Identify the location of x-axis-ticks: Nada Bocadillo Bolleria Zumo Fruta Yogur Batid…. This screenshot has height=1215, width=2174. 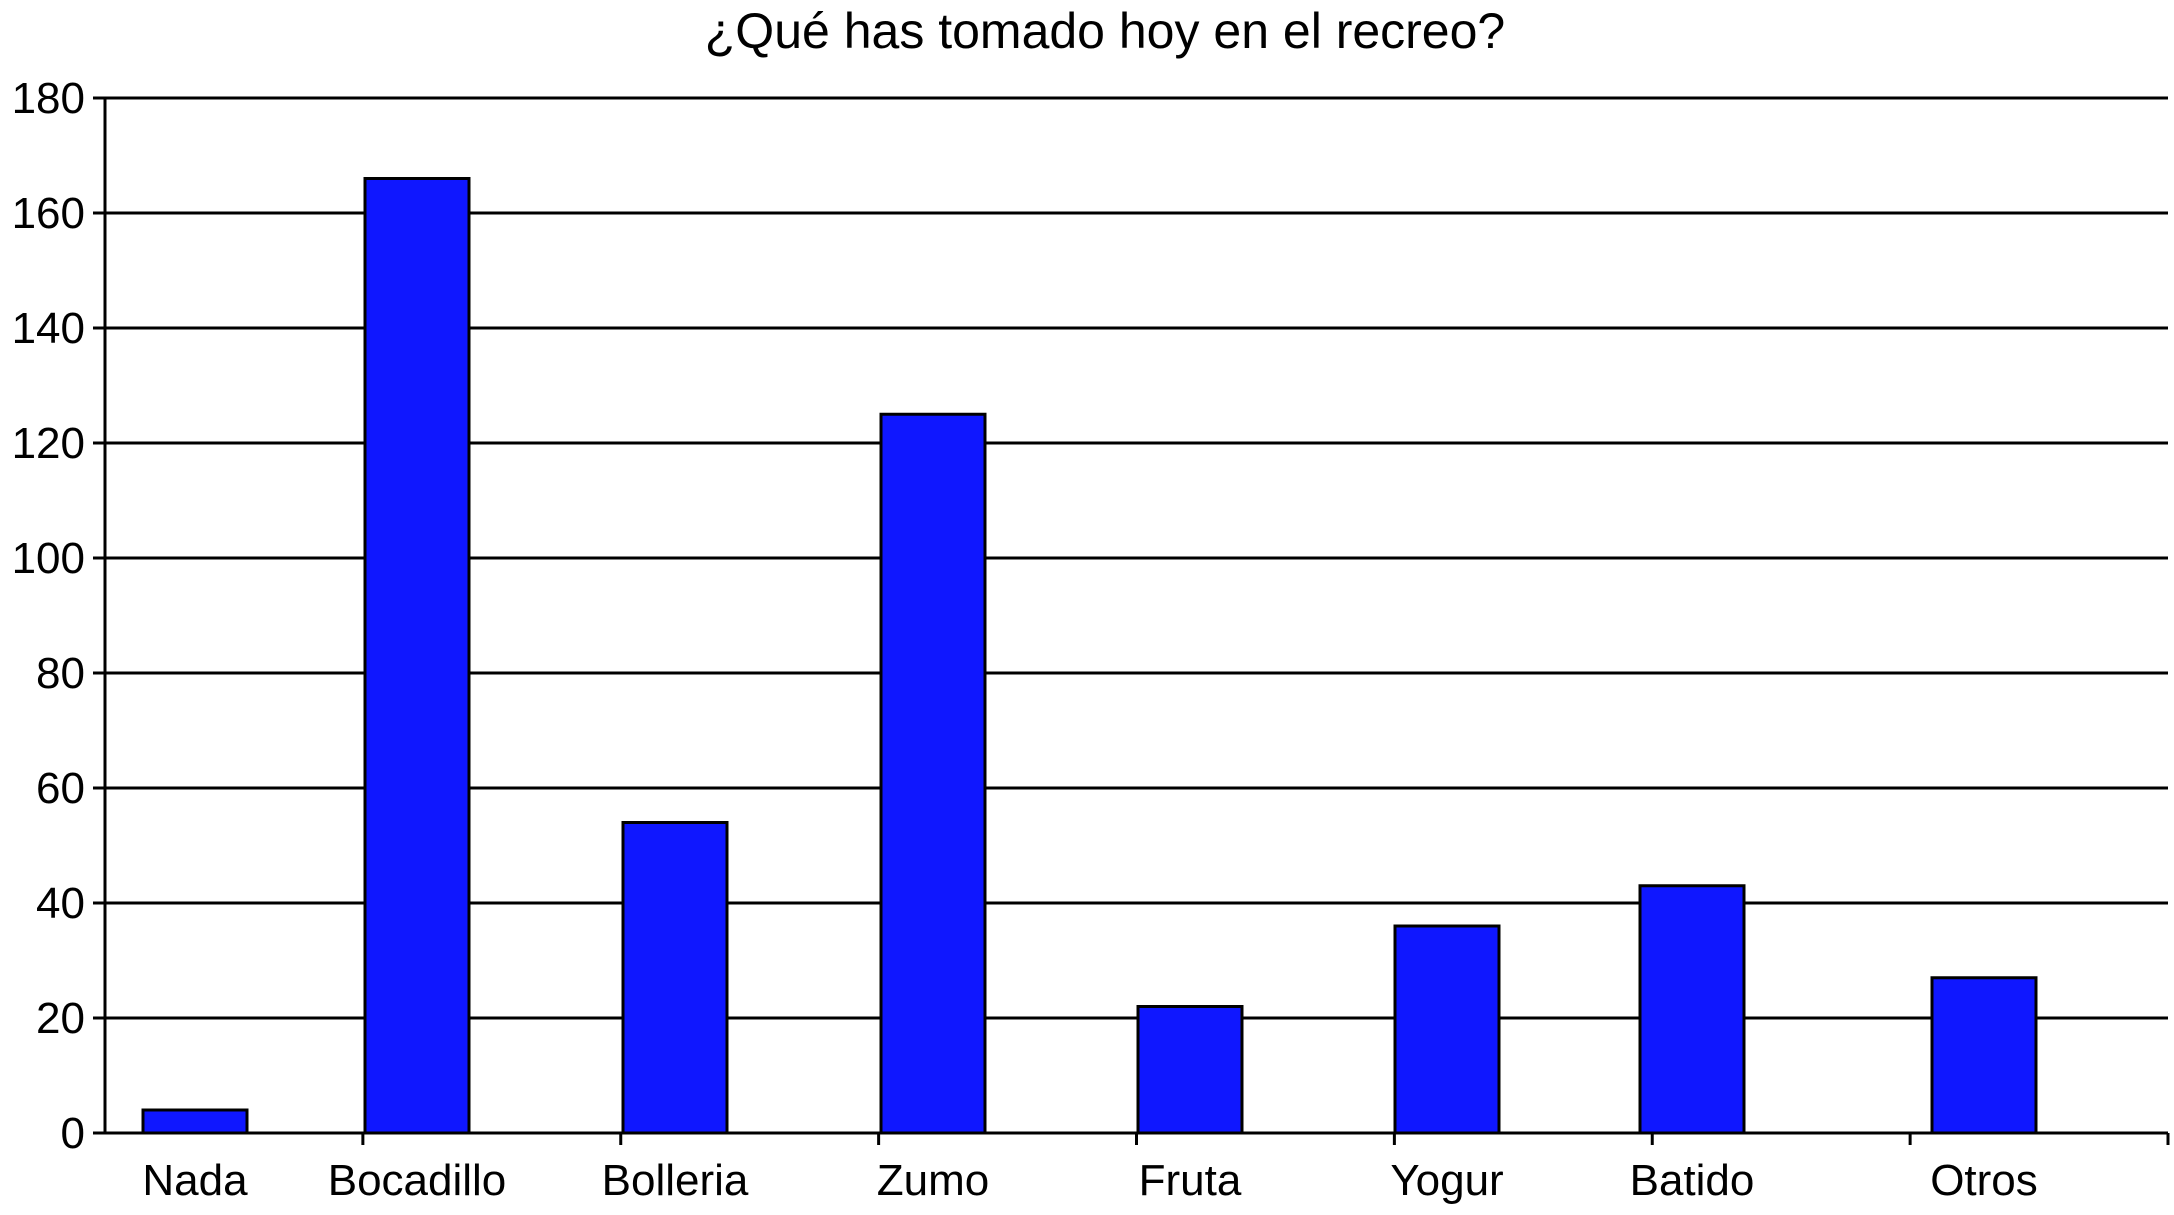
(1156, 1169).